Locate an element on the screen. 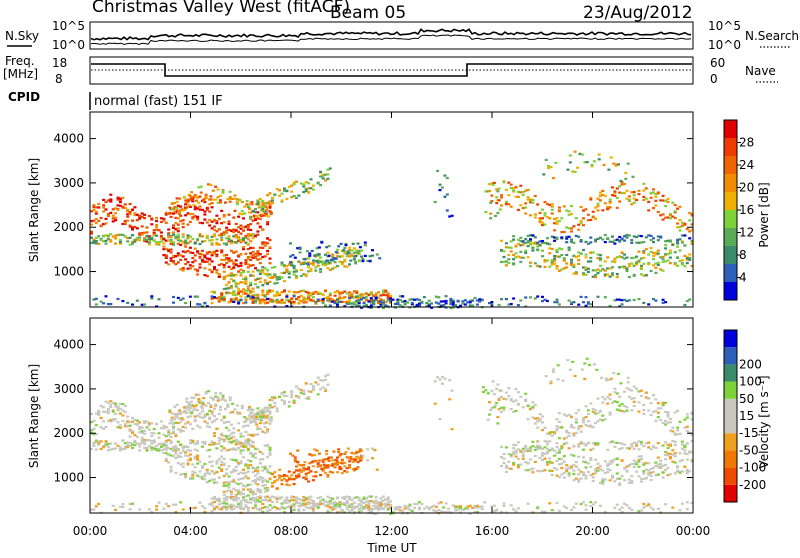 The image size is (800, 558). nsearch-tick-top: 10^5 is located at coordinates (724, 26).